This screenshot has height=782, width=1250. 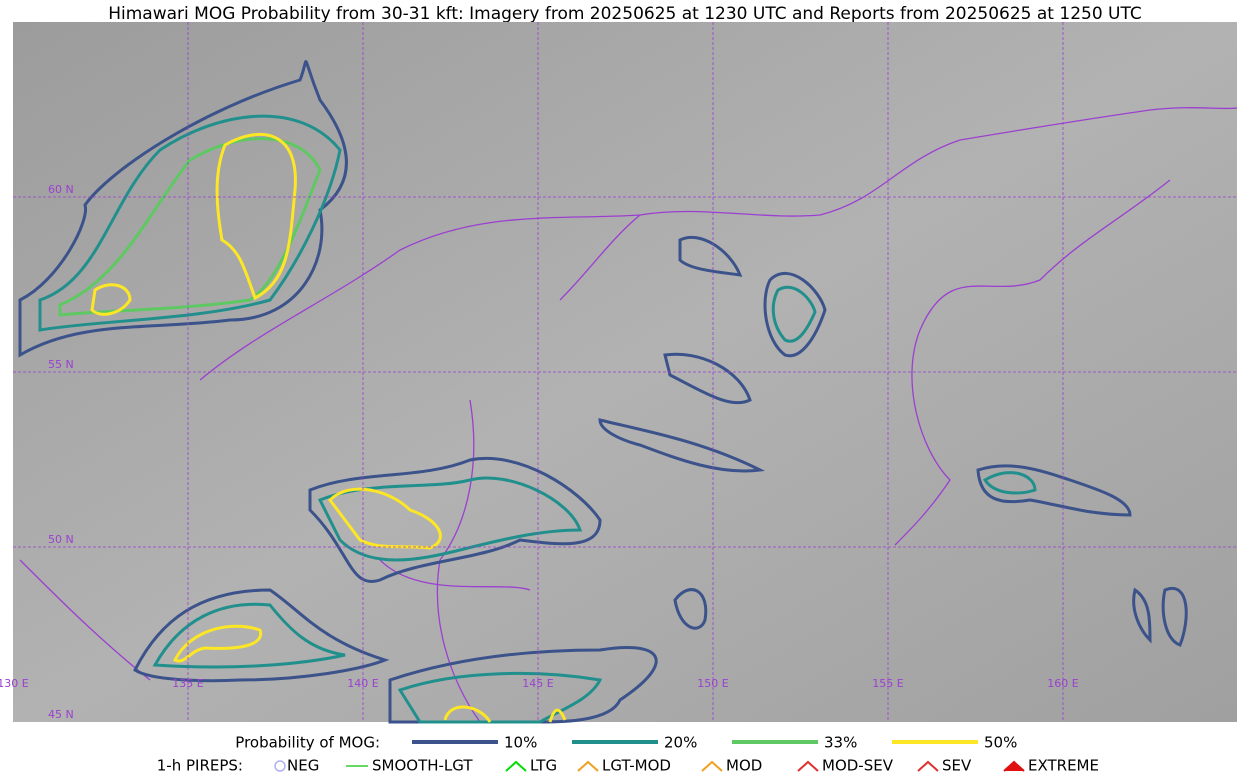 I want to click on legend-label: MOD, so click(x=744, y=766).